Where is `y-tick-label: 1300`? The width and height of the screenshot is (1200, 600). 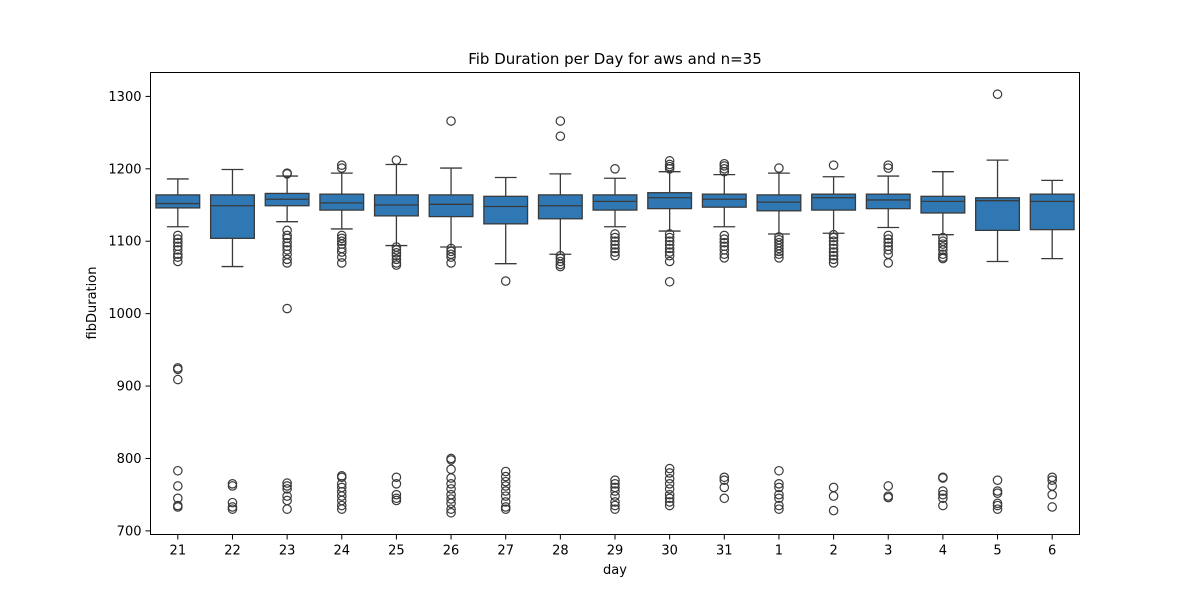 y-tick-label: 1300 is located at coordinates (124, 97).